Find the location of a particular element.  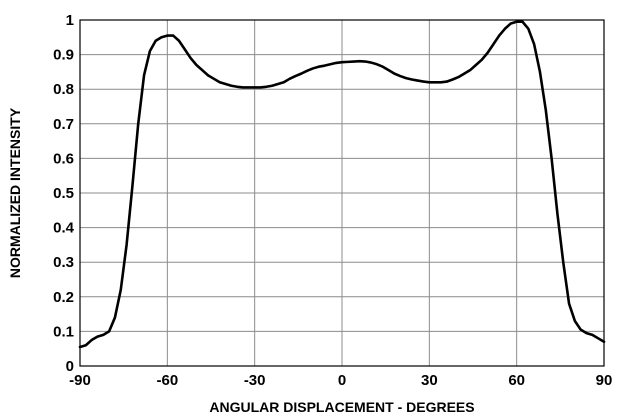

x-tick-label: -60 is located at coordinates (167, 380).